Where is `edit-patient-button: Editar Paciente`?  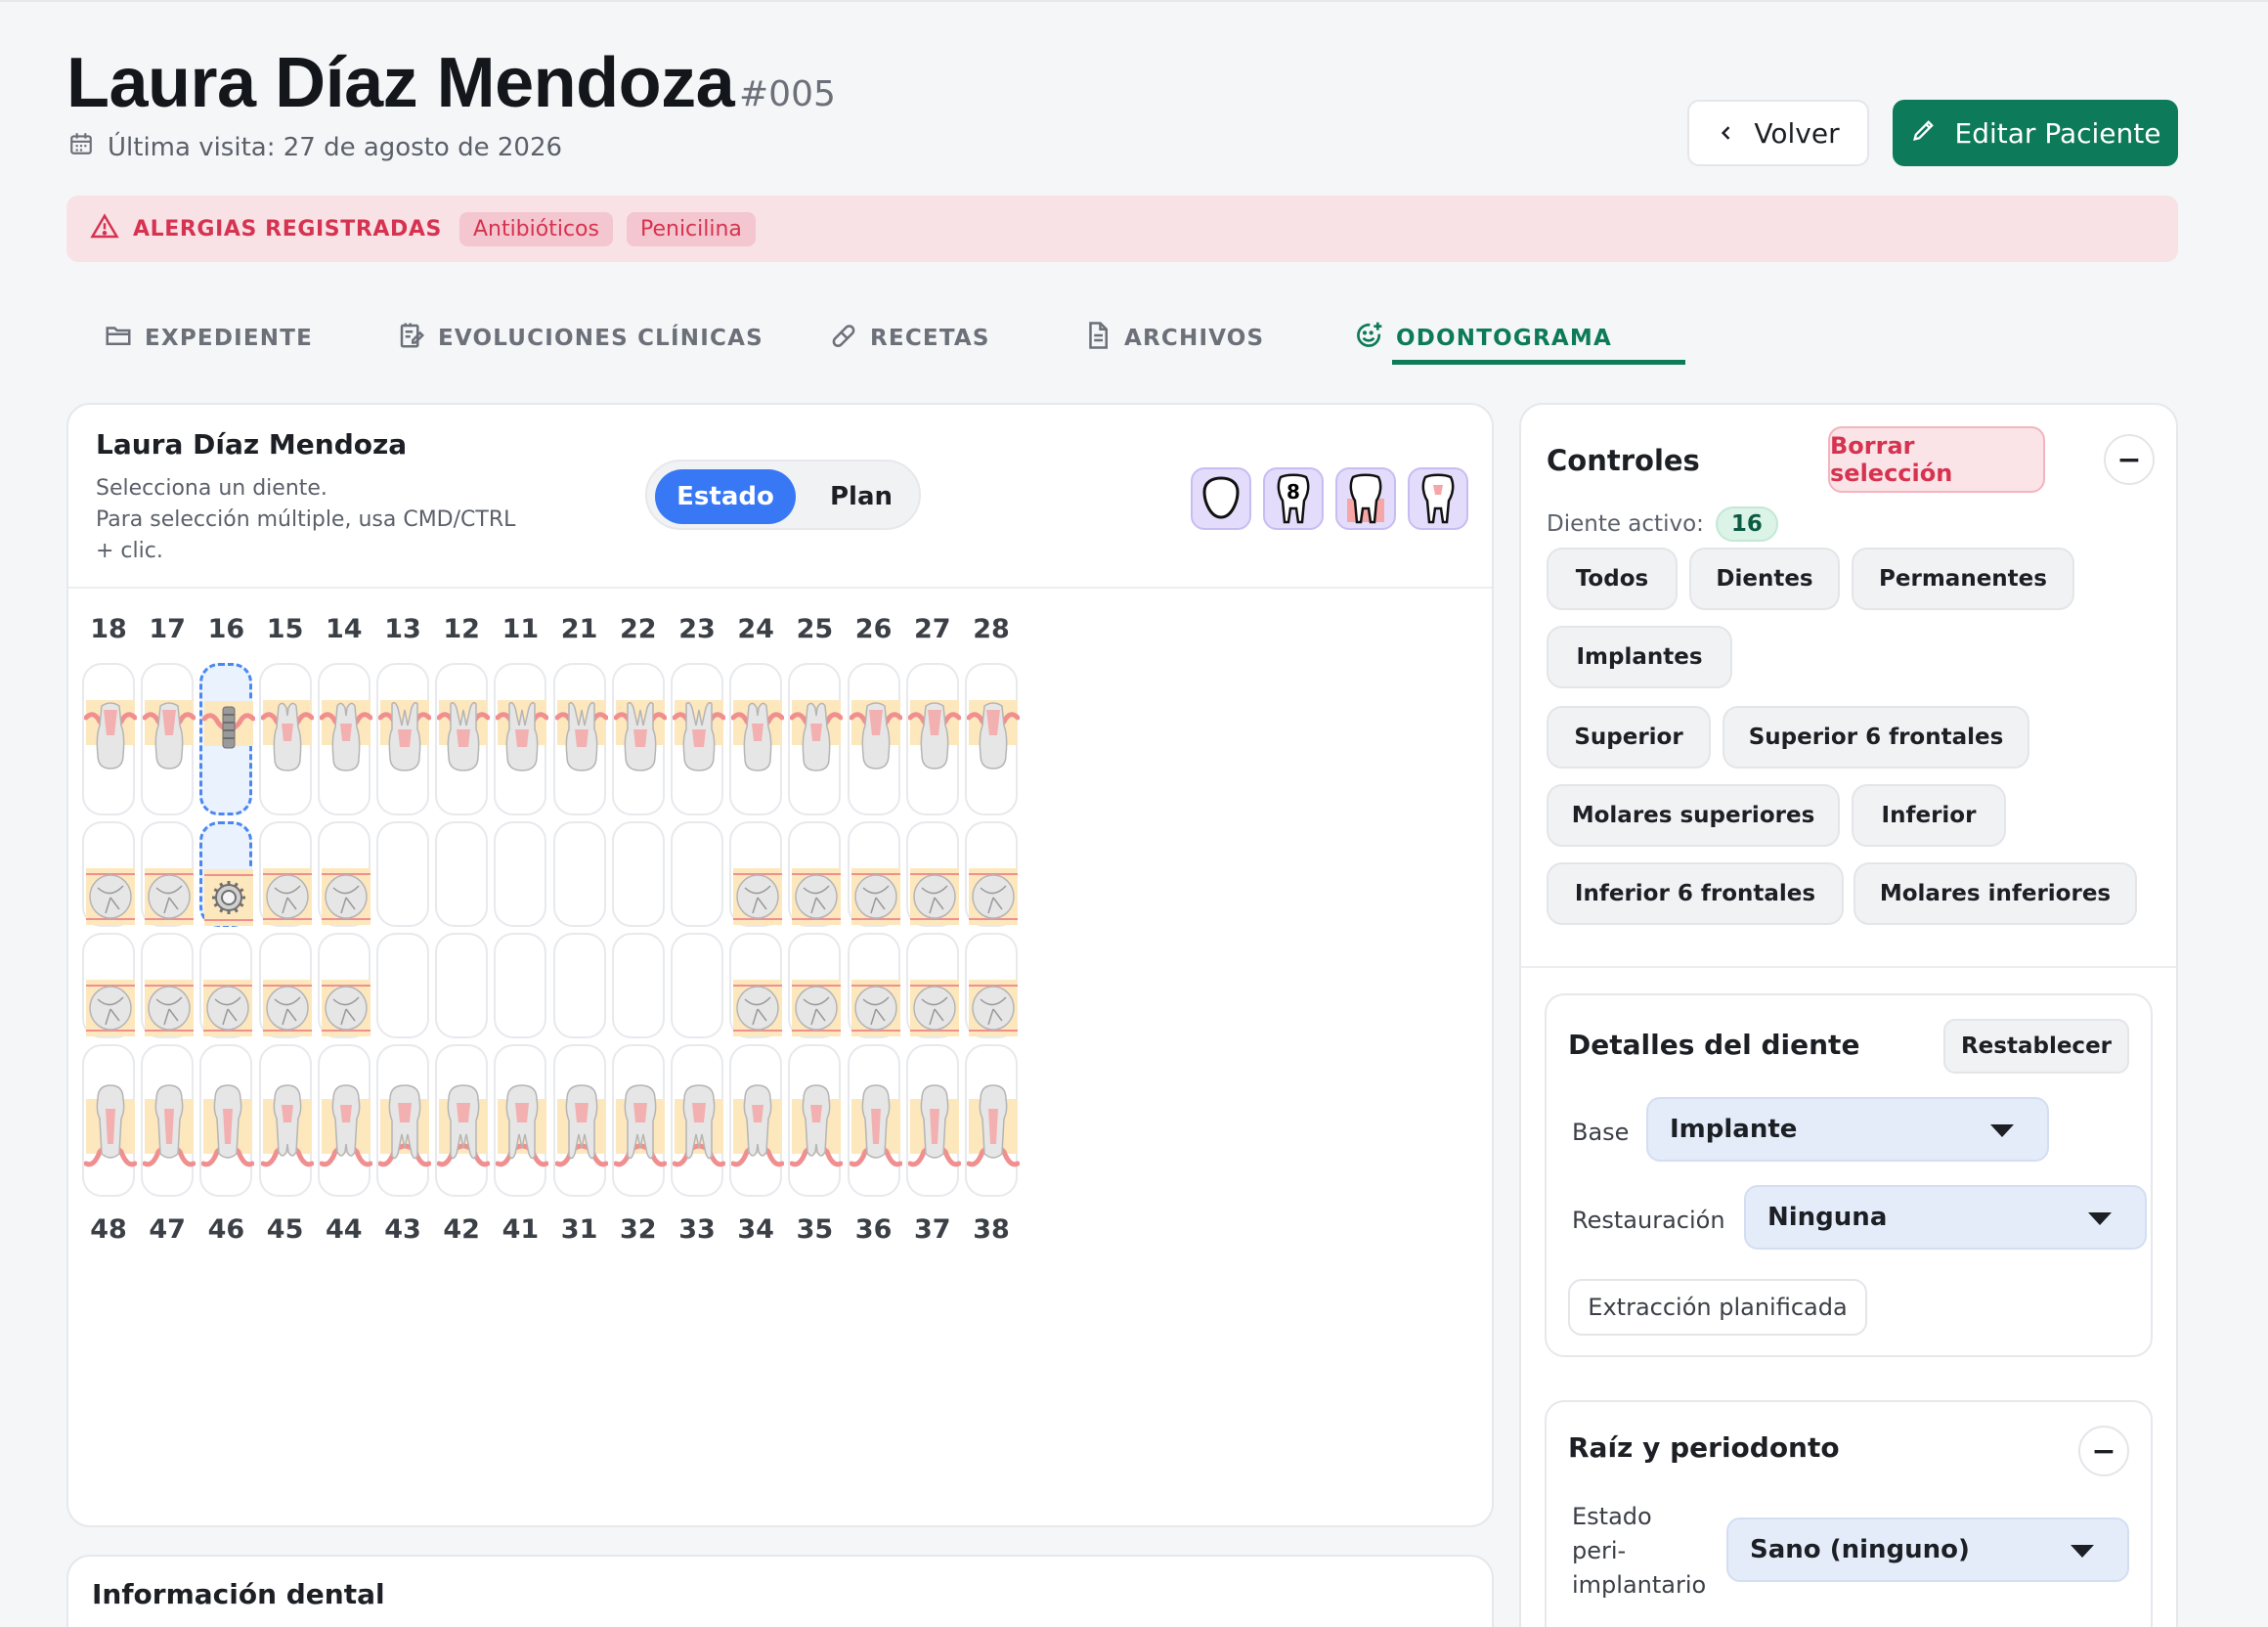
edit-patient-button: Editar Paciente is located at coordinates (2035, 133).